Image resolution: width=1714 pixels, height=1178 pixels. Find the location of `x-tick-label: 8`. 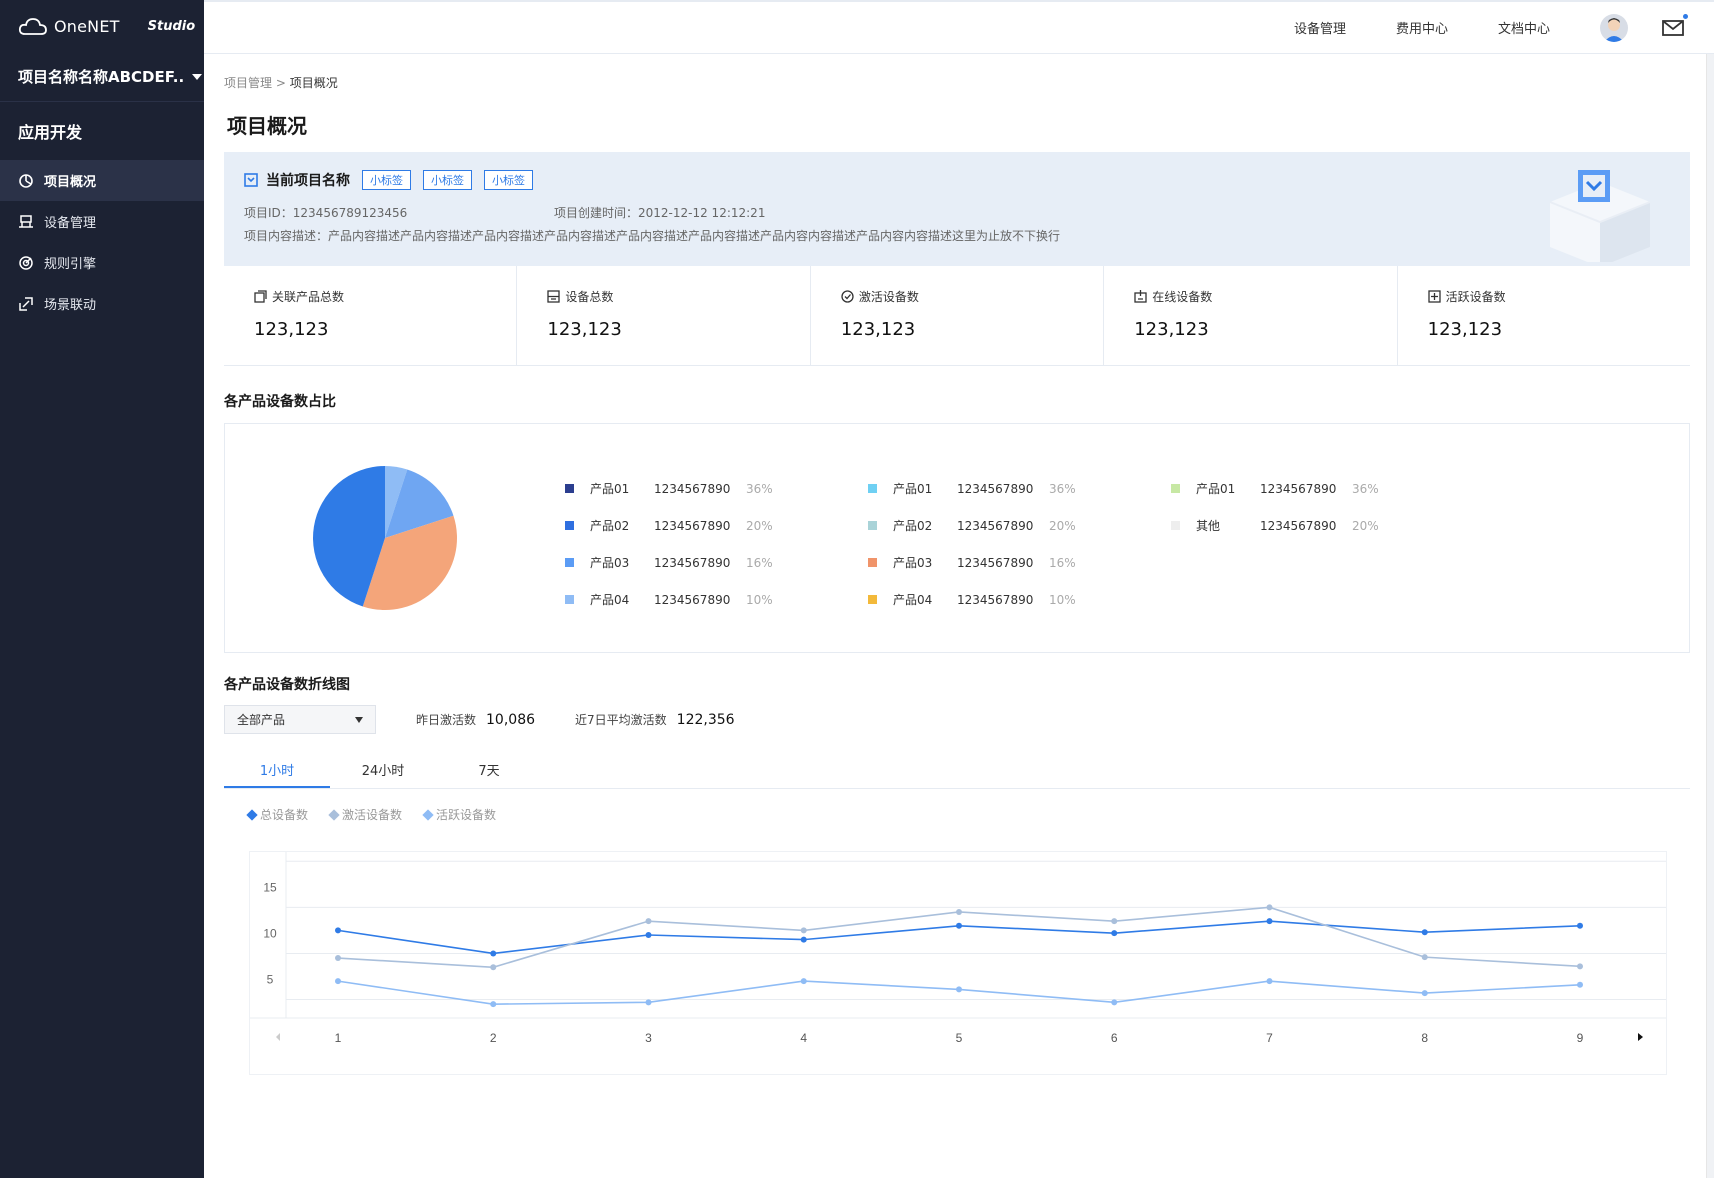

x-tick-label: 8 is located at coordinates (1424, 1038).